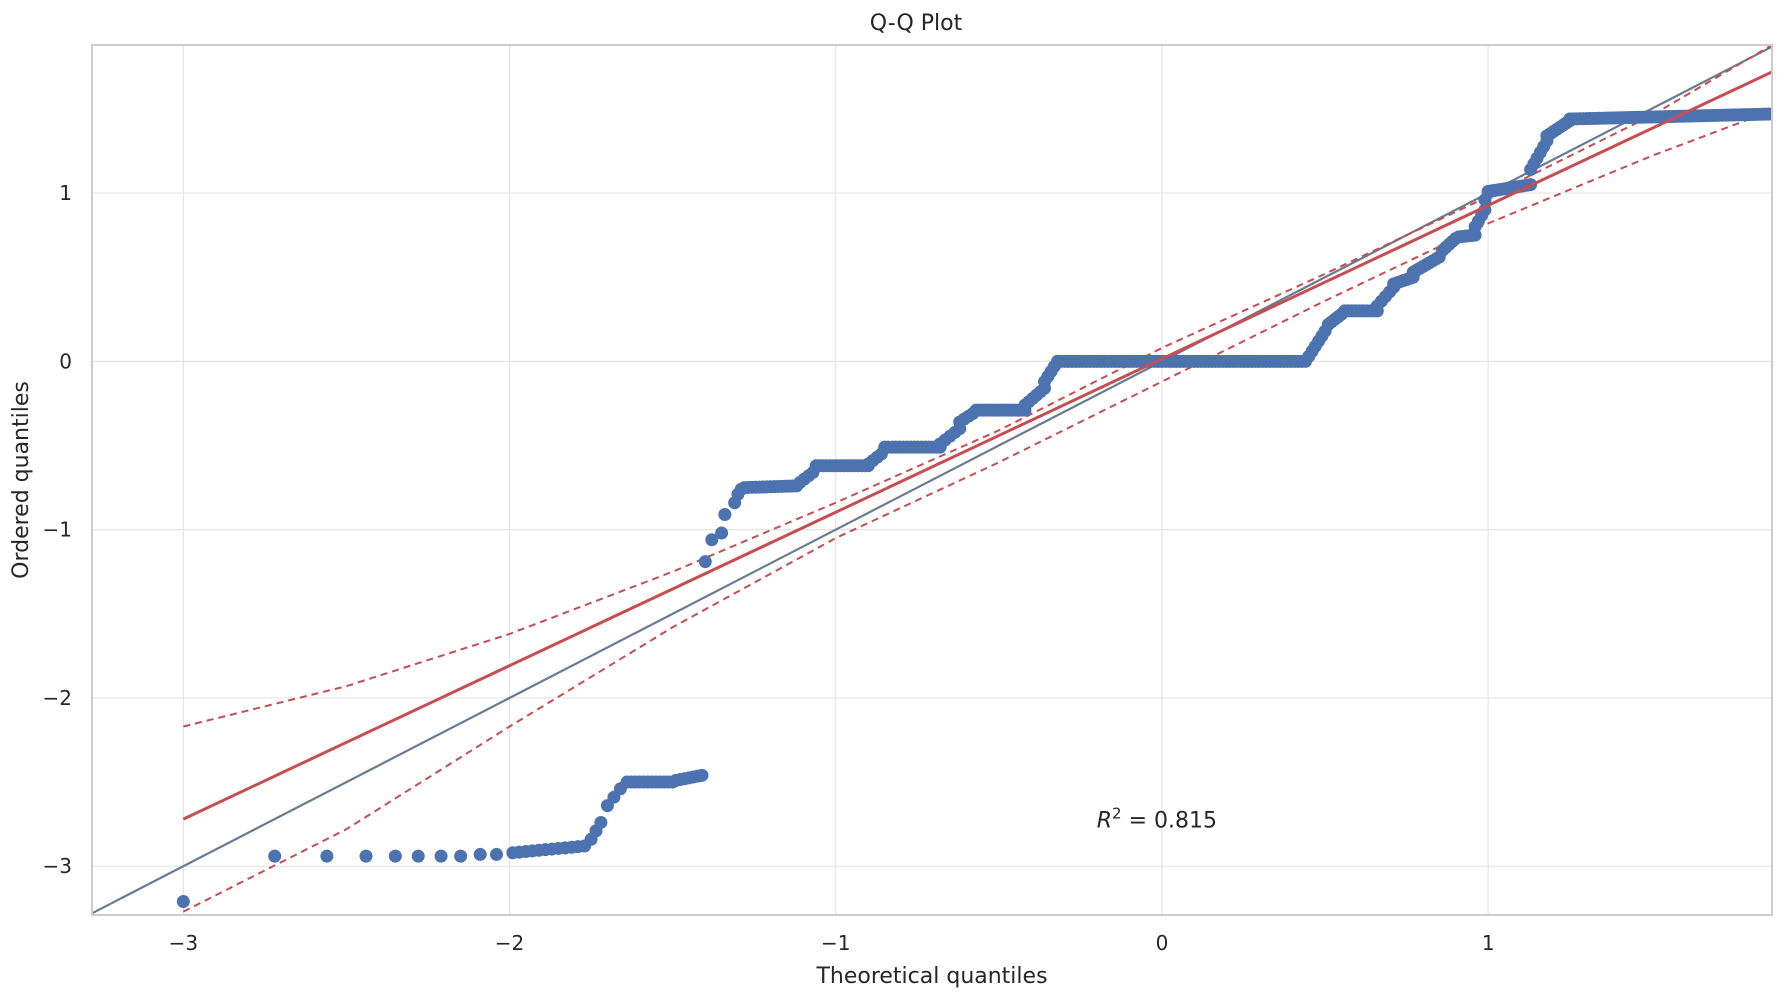 The image size is (1783, 998). What do you see at coordinates (183, 943) in the screenshot?
I see `x-tick-label: −3` at bounding box center [183, 943].